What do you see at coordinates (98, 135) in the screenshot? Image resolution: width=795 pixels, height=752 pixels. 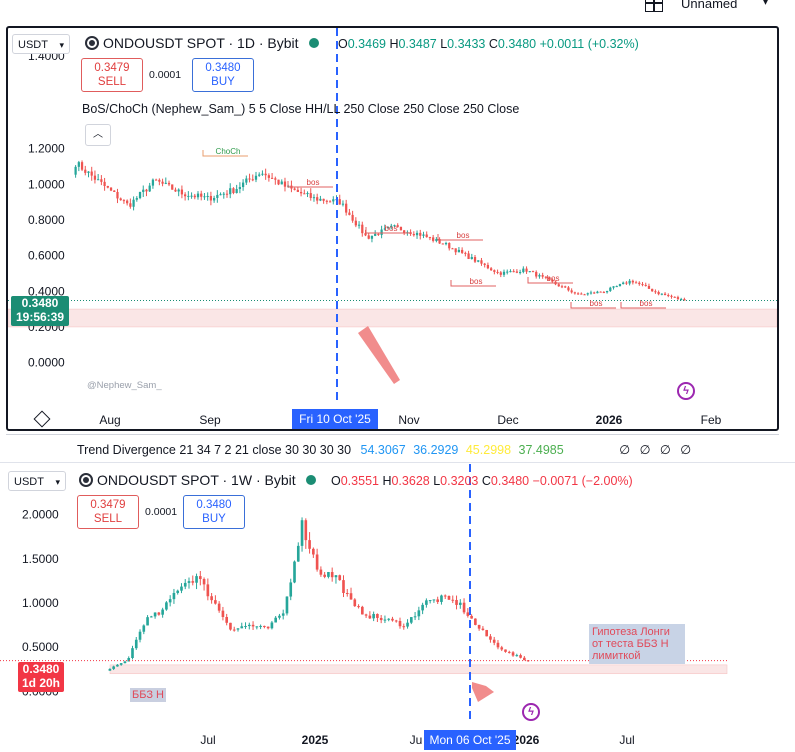 I see `collapse-indicators-button: ︿` at bounding box center [98, 135].